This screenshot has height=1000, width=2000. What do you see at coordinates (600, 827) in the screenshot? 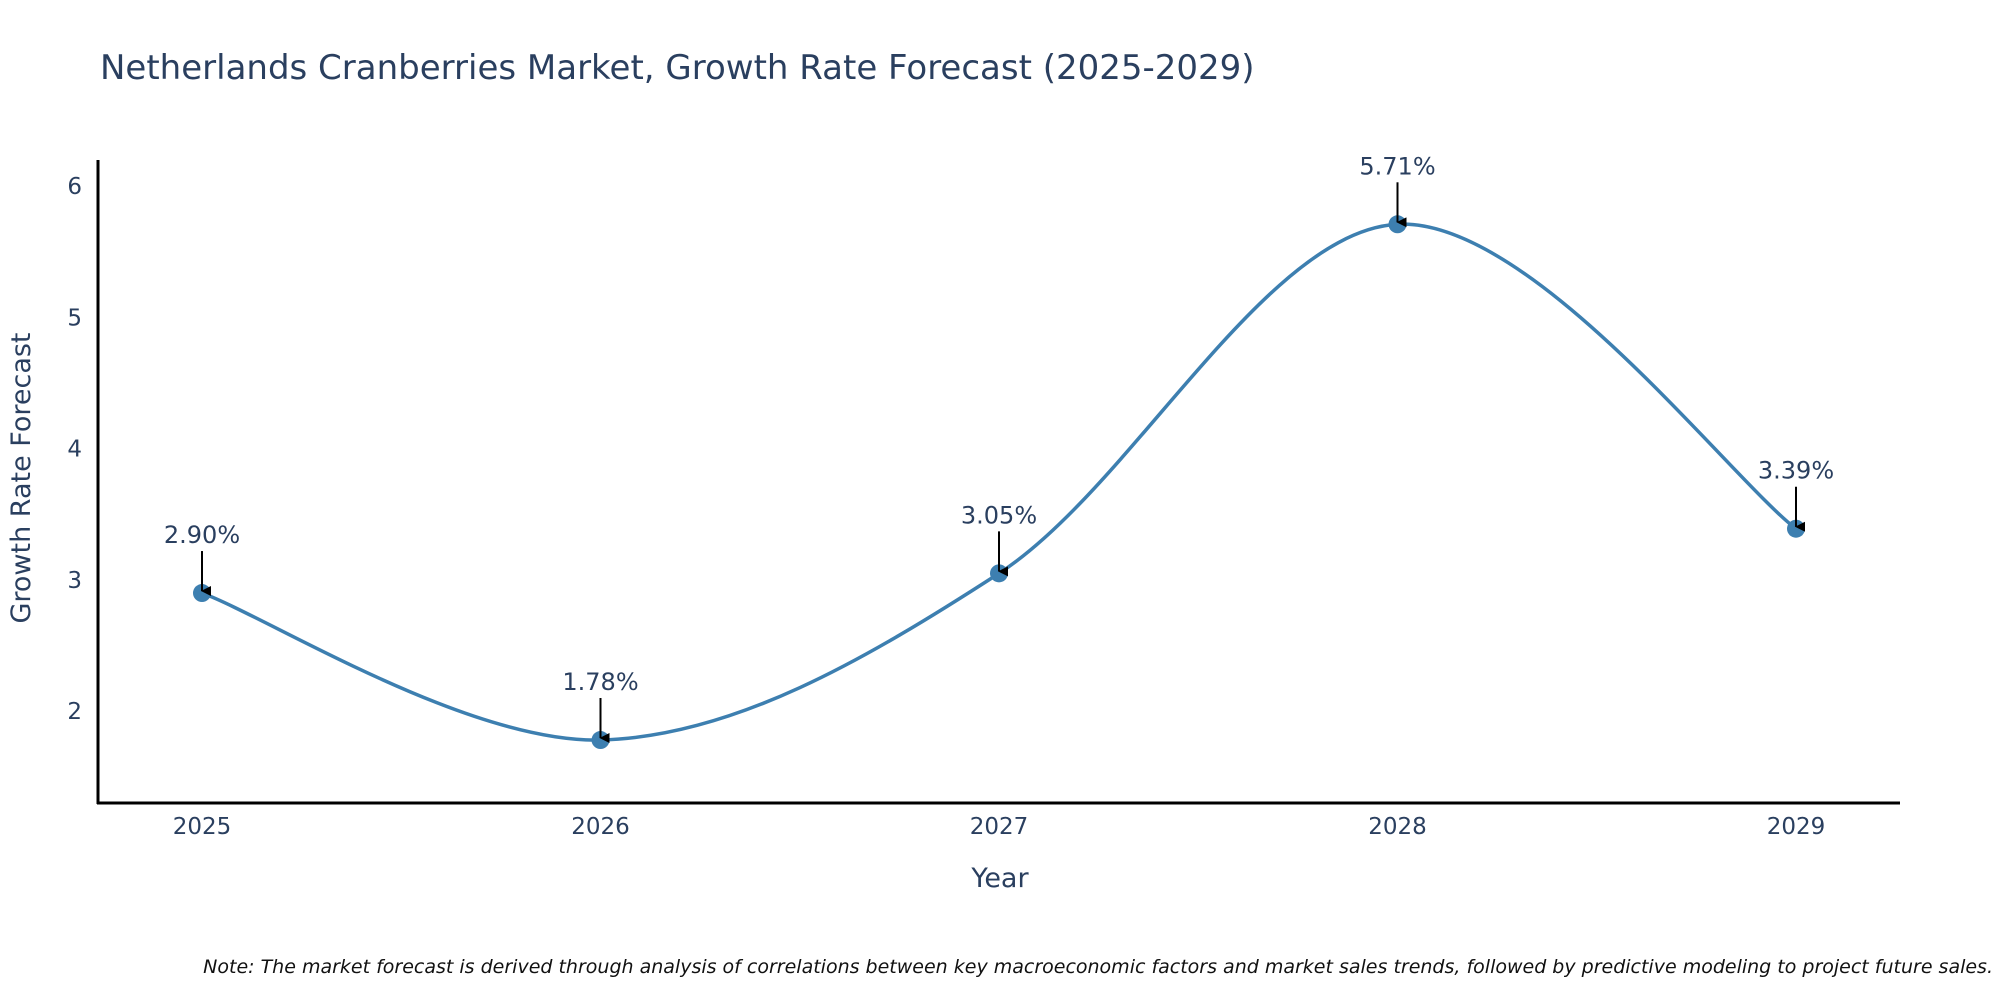
I see `x-tick-label: 2026` at bounding box center [600, 827].